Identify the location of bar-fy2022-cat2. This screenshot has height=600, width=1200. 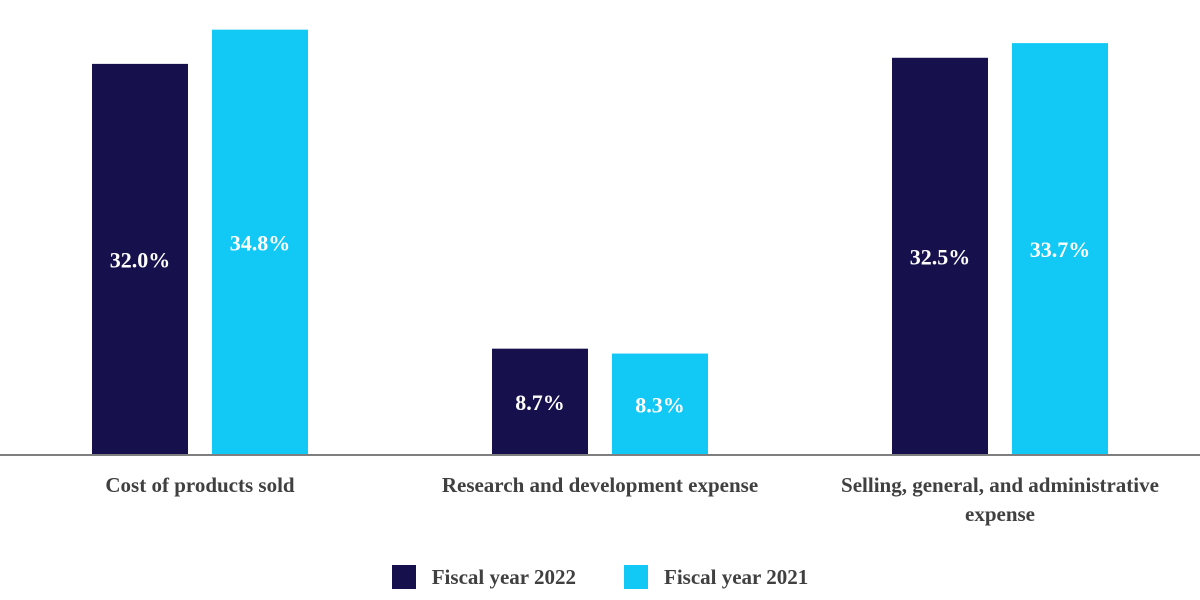
(940, 256).